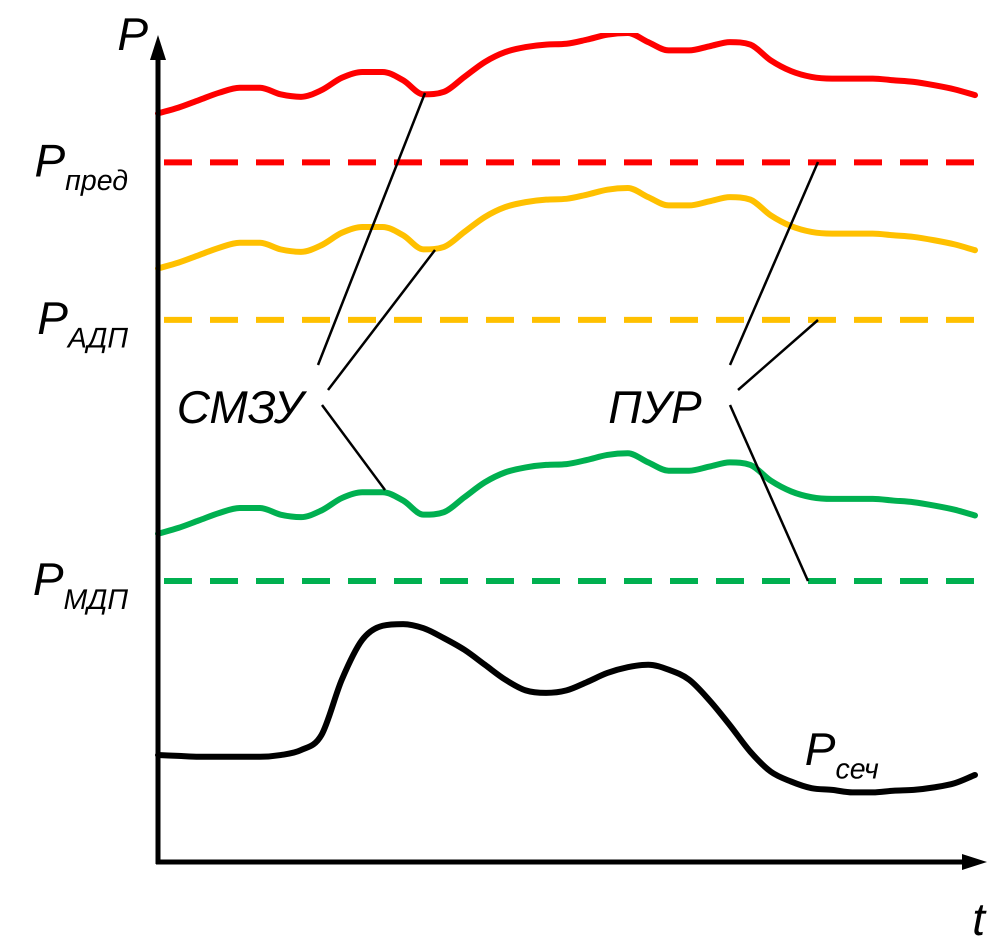 This screenshot has height=945, width=990. What do you see at coordinates (655, 406) in the screenshot?
I see `annotation: ПУР` at bounding box center [655, 406].